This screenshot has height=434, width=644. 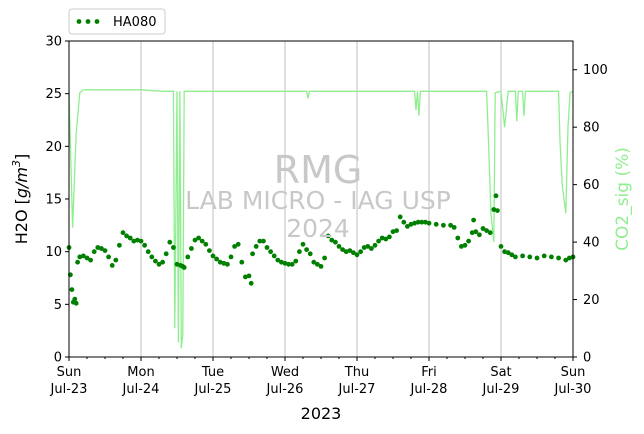 What do you see at coordinates (573, 389) in the screenshot?
I see `x-tick-label-date: Jul-30` at bounding box center [573, 389].